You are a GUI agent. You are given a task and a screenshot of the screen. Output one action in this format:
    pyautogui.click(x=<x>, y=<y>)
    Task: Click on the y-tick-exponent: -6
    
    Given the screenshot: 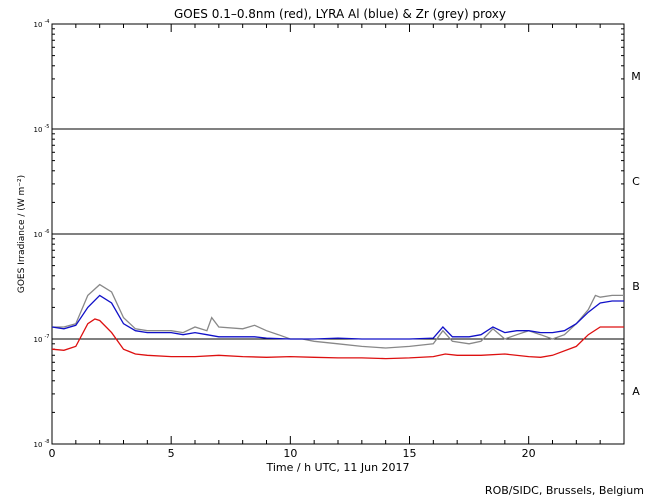 What is the action you would take?
    pyautogui.click(x=47, y=232)
    